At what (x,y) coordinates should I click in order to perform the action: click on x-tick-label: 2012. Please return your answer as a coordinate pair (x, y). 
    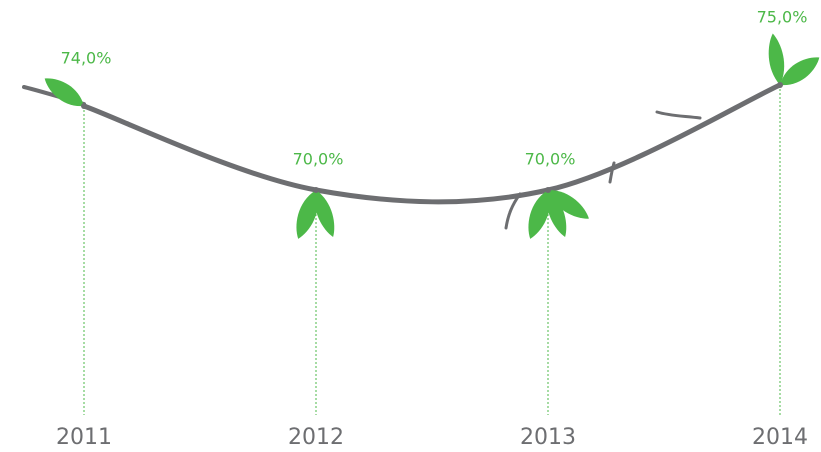
    Looking at the image, I should click on (316, 437).